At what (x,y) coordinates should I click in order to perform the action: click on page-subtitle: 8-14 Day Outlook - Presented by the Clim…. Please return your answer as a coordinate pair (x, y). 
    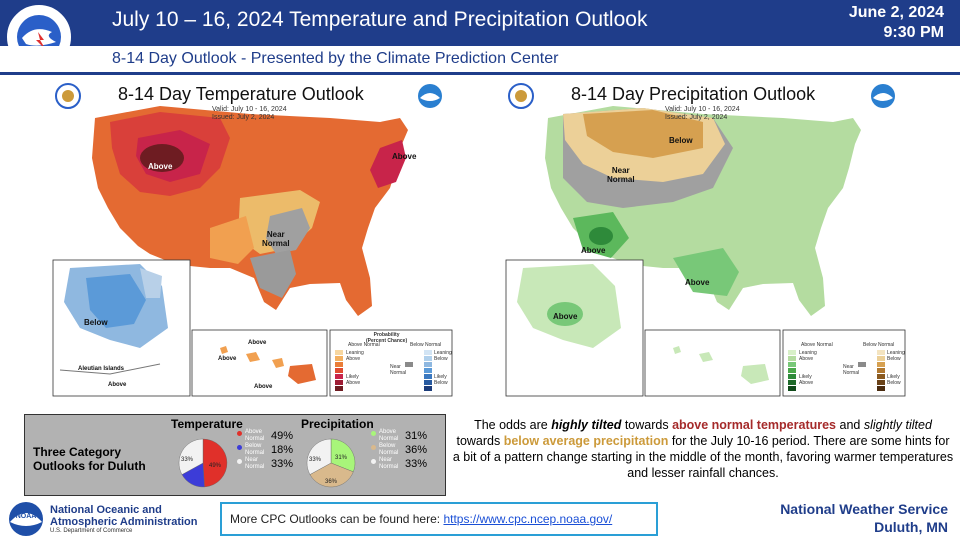
    Looking at the image, I should click on (335, 58).